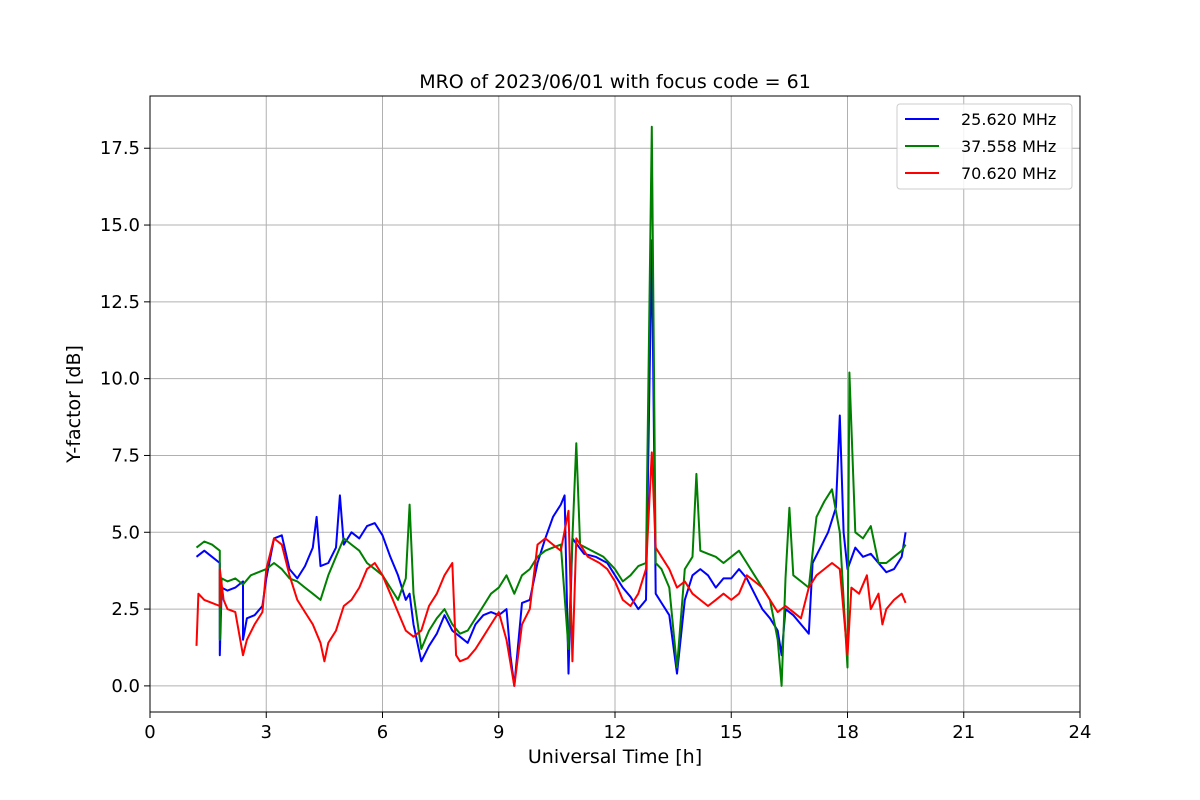 The height and width of the screenshot is (800, 1200). I want to click on x-tick-label: 3, so click(266, 732).